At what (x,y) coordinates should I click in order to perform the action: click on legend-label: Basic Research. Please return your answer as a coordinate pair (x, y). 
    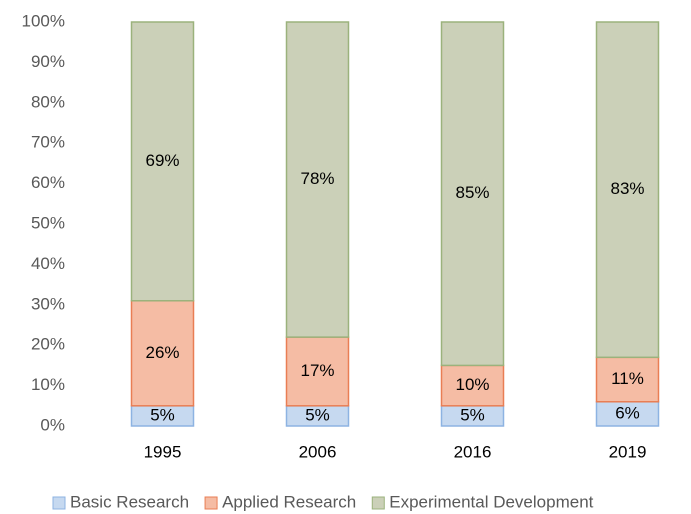
    Looking at the image, I should click on (129, 501).